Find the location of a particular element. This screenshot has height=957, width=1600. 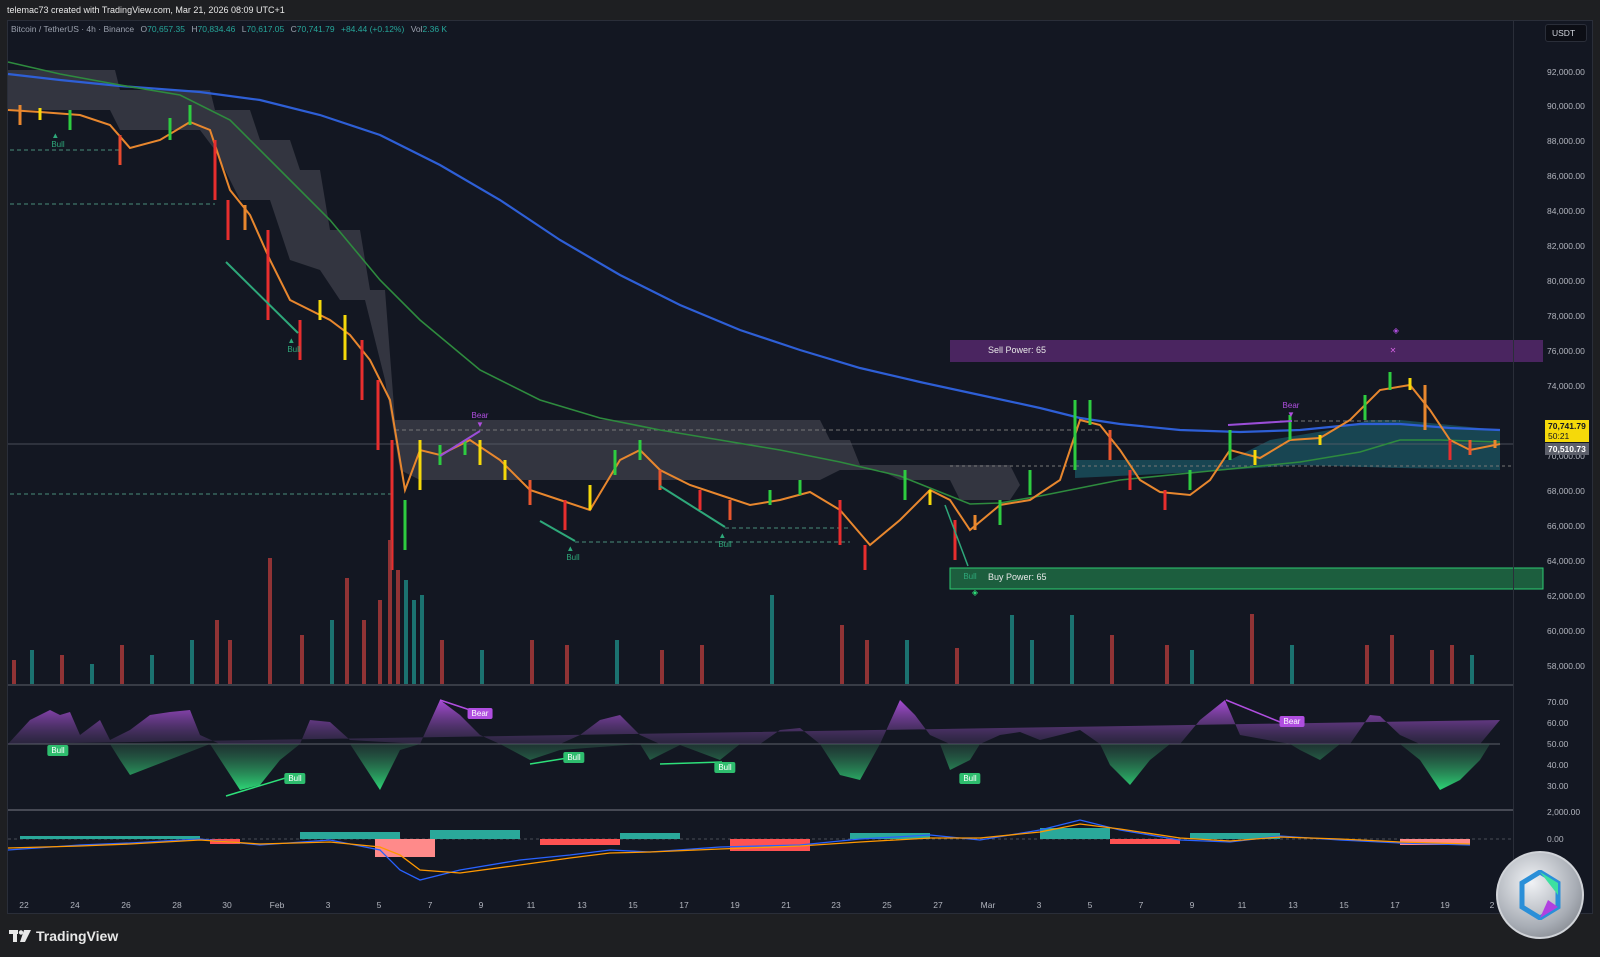

y-tick: 86,000.00 is located at coordinates (1566, 176).